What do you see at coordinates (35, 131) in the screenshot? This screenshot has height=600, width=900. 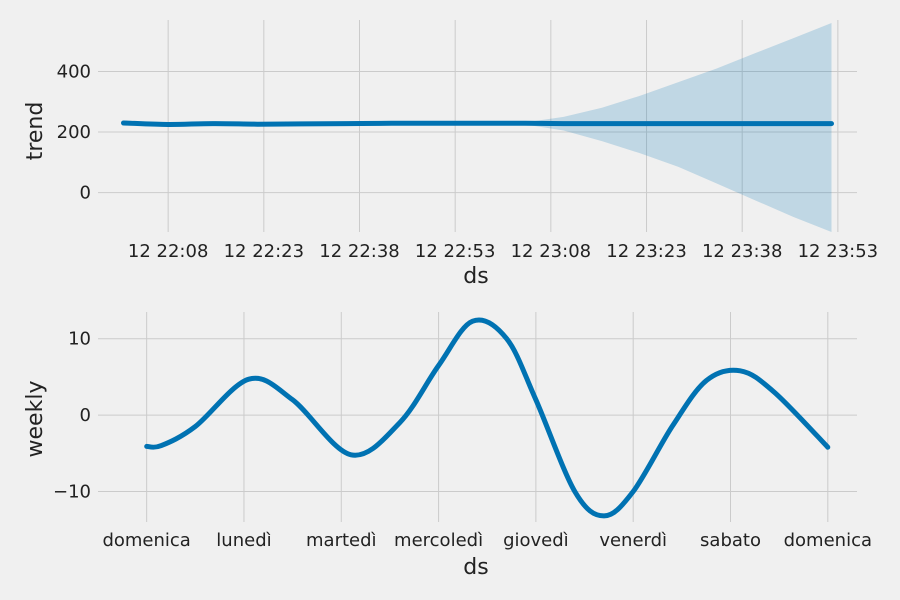 I see `trend-y-axis-label: trend` at bounding box center [35, 131].